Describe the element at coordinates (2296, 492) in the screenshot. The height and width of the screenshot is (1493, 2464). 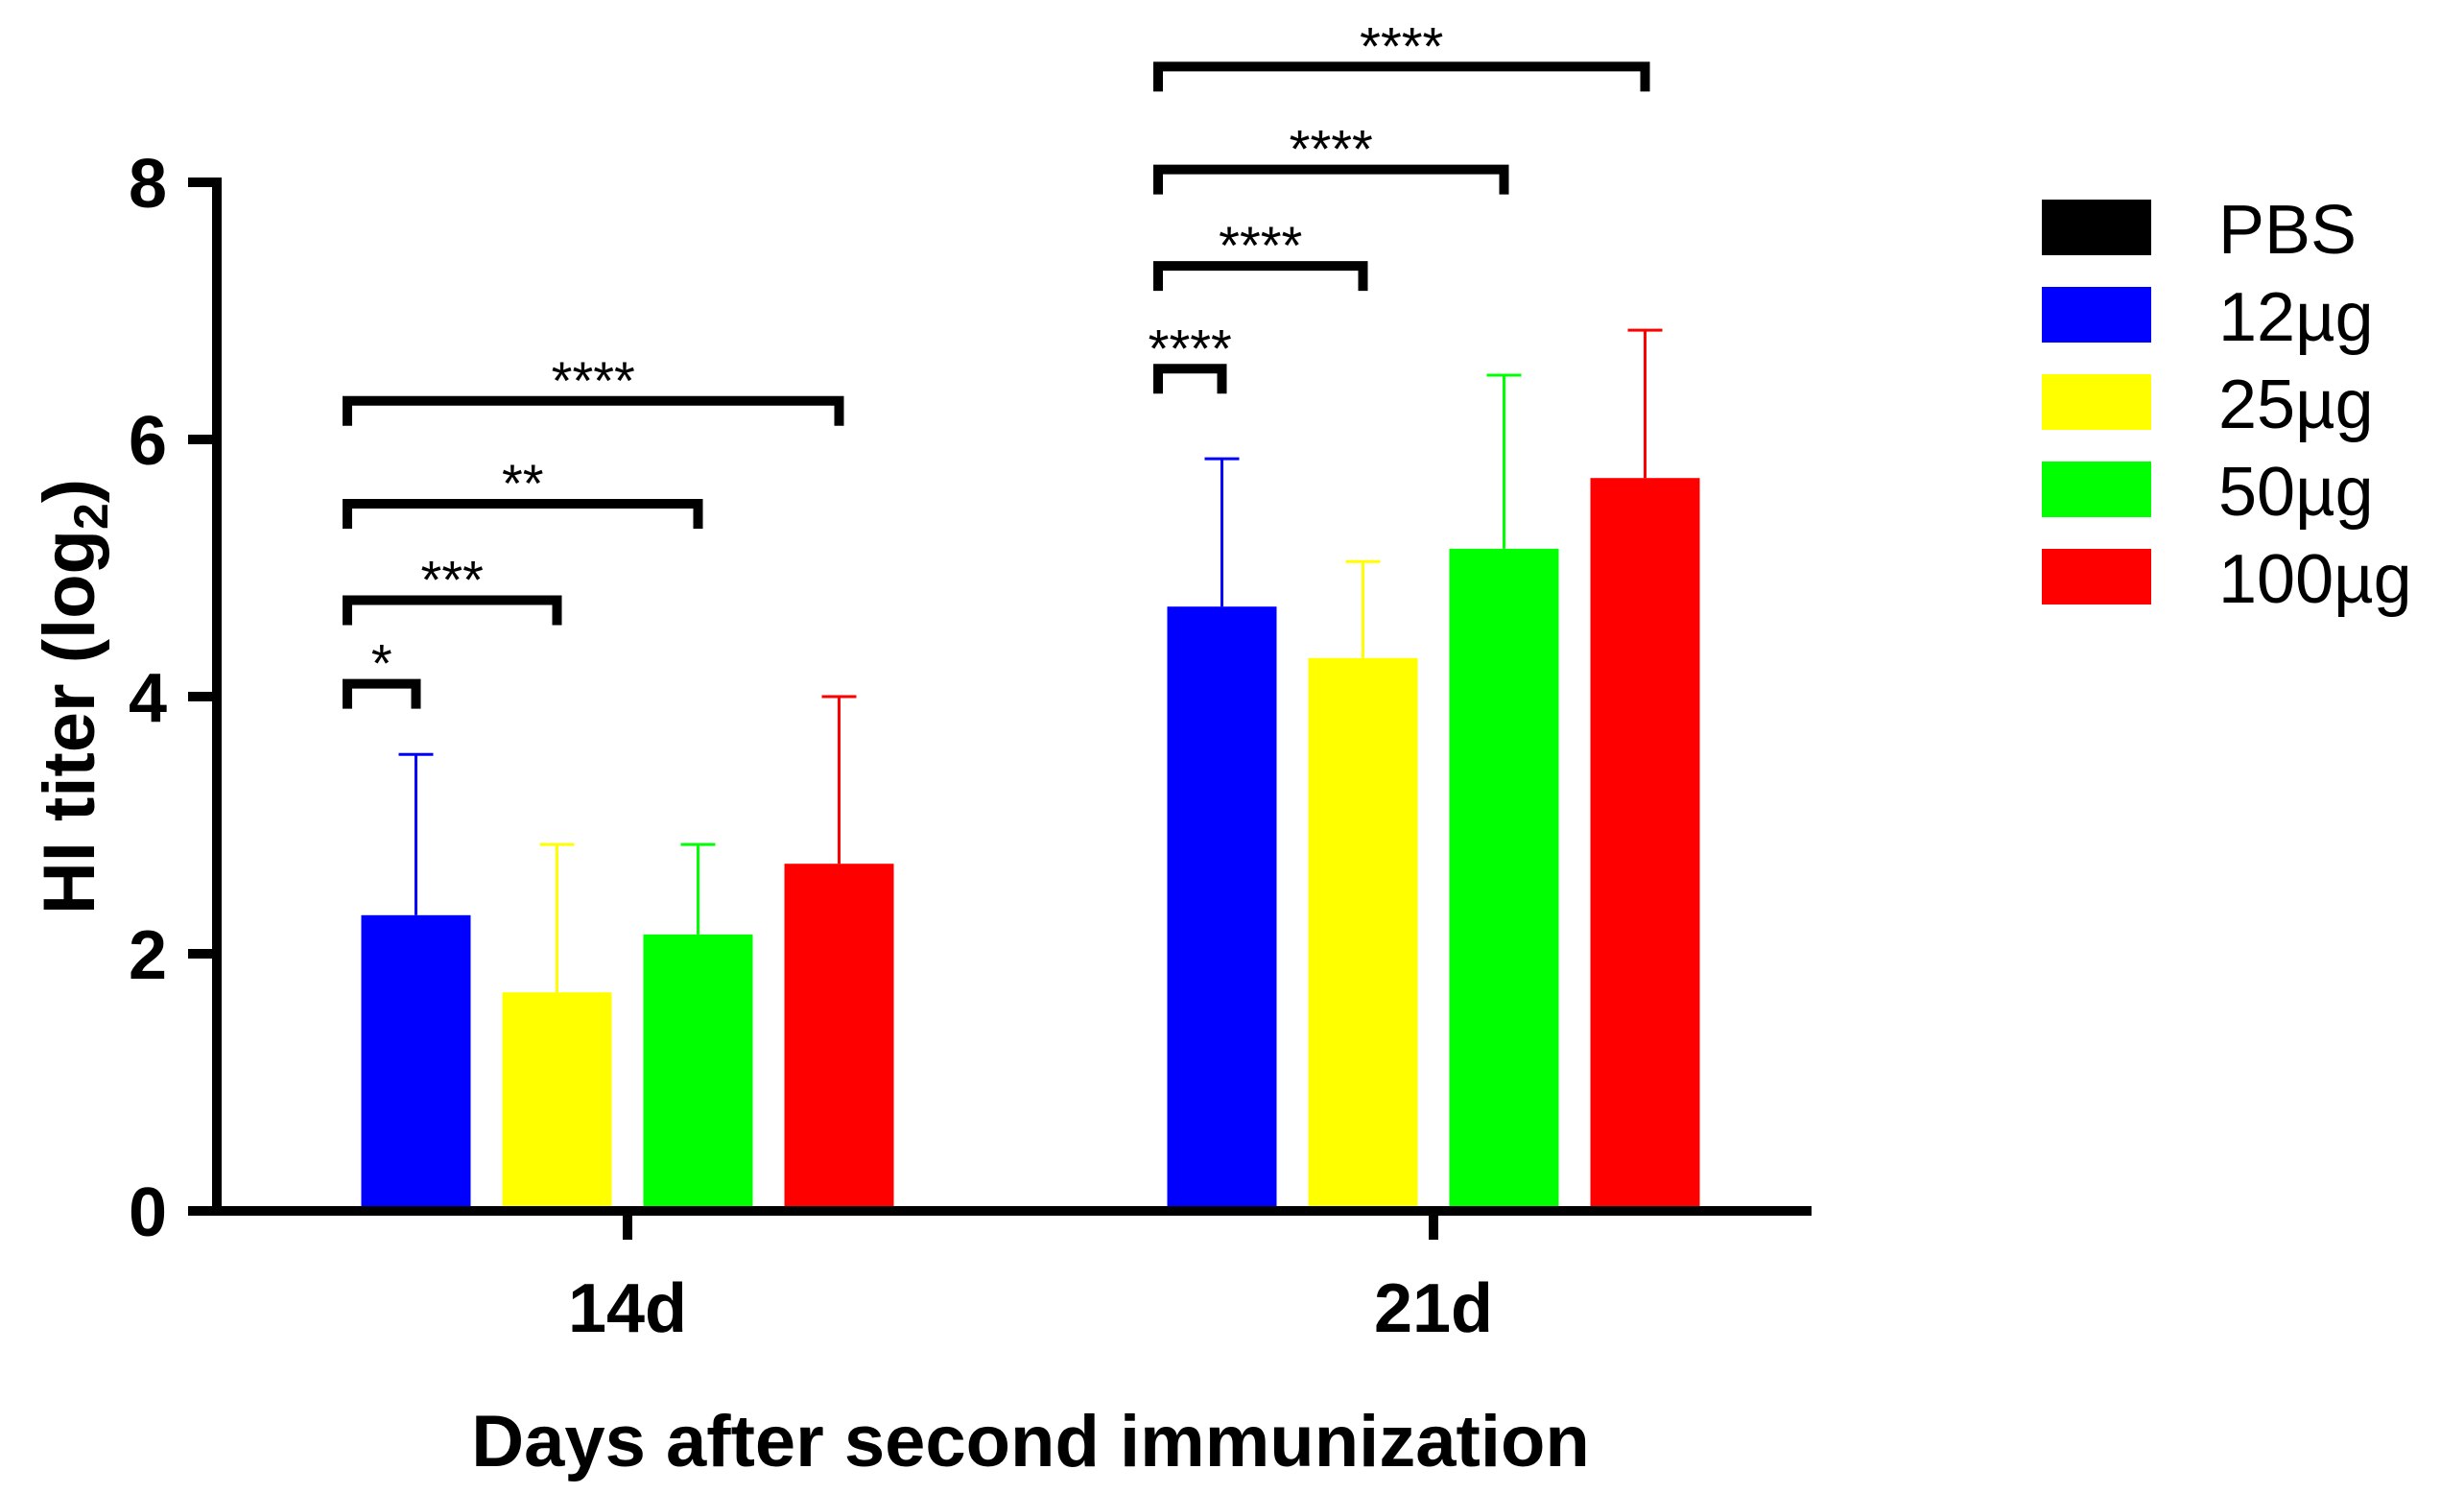
I see `legend-label: 50µg` at that location.